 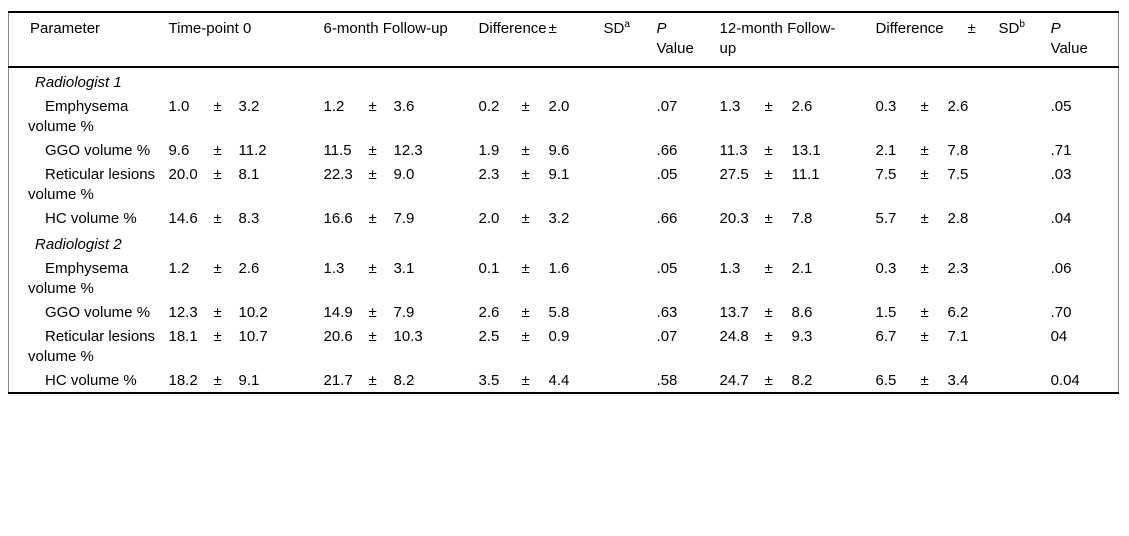 What do you see at coordinates (734, 174) in the screenshot?
I see `cell-mean: 27.5` at bounding box center [734, 174].